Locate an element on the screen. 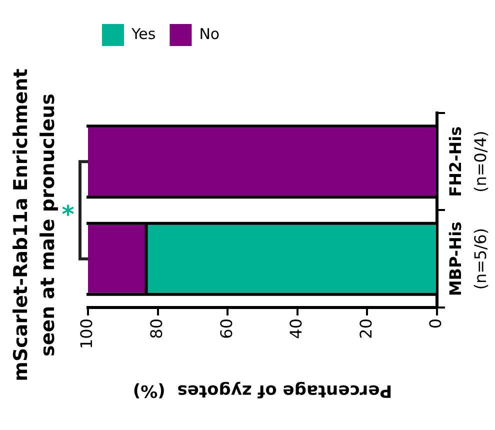 This screenshot has height=430, width=495. x-axis-title: Percentage of zygotes (%) is located at coordinates (262, 390).